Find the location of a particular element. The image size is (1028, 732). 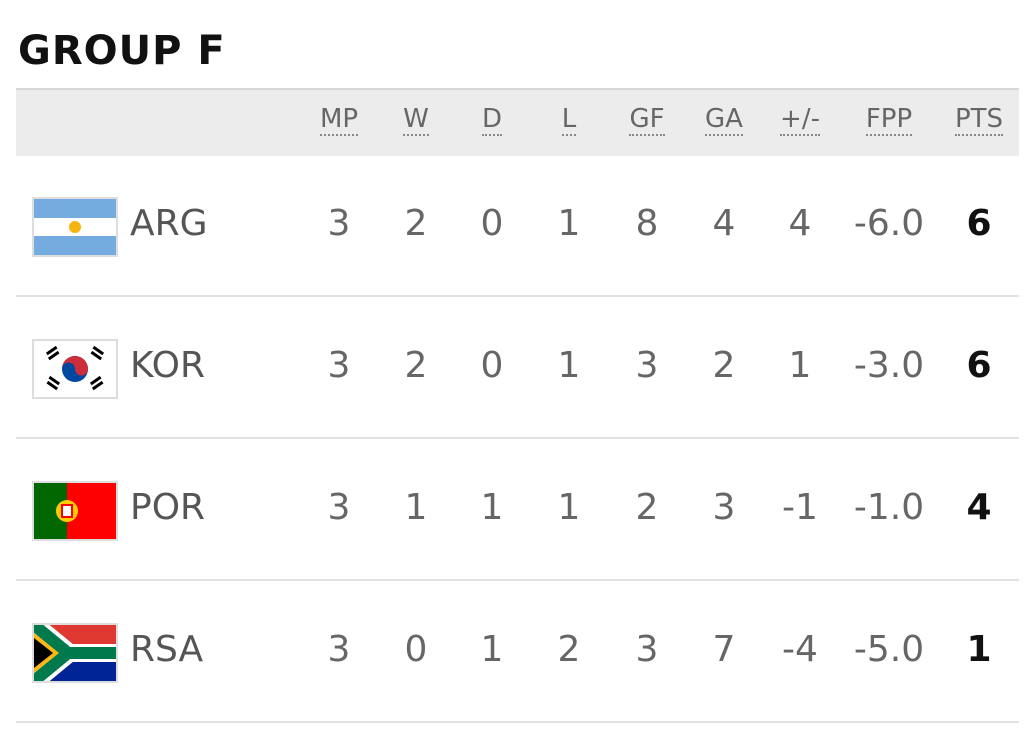

team-name: RSA is located at coordinates (167, 649).